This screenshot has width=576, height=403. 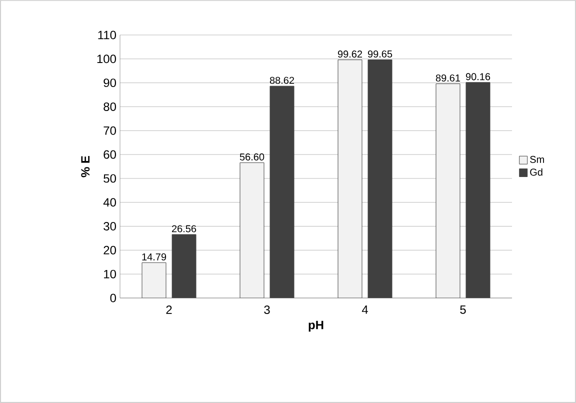 I want to click on data-label: 89.61, so click(x=448, y=78).